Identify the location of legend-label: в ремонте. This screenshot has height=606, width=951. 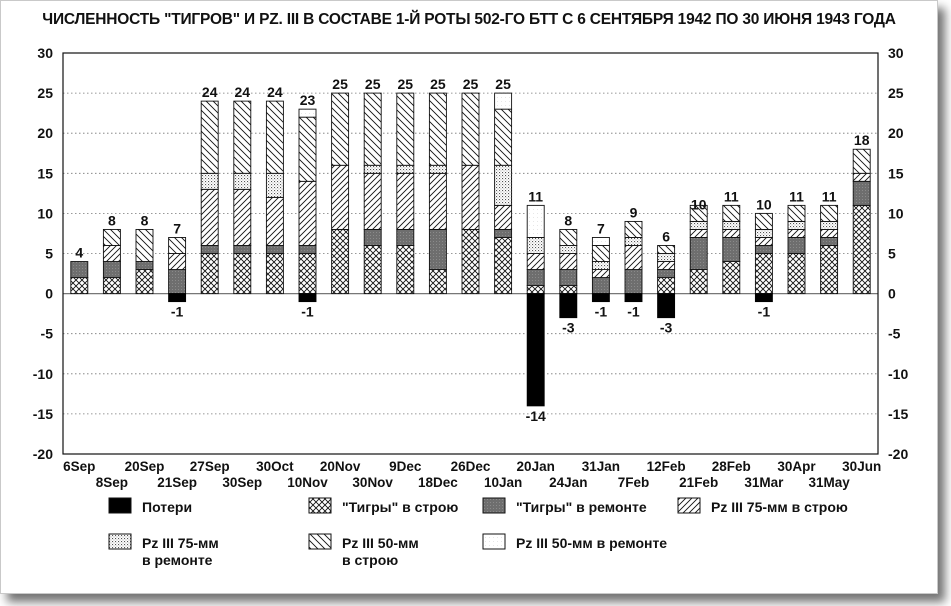
(177, 560).